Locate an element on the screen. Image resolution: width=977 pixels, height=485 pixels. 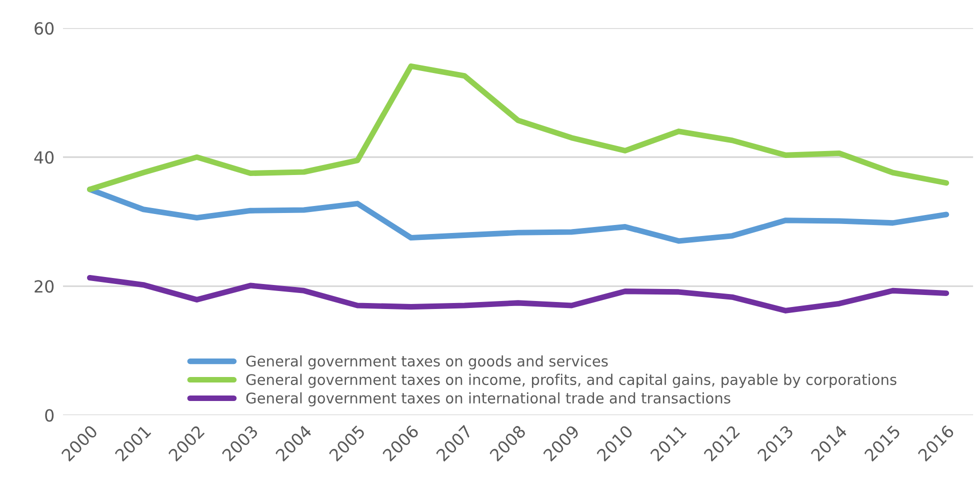
y-tick-label: 20 is located at coordinates (44, 286).